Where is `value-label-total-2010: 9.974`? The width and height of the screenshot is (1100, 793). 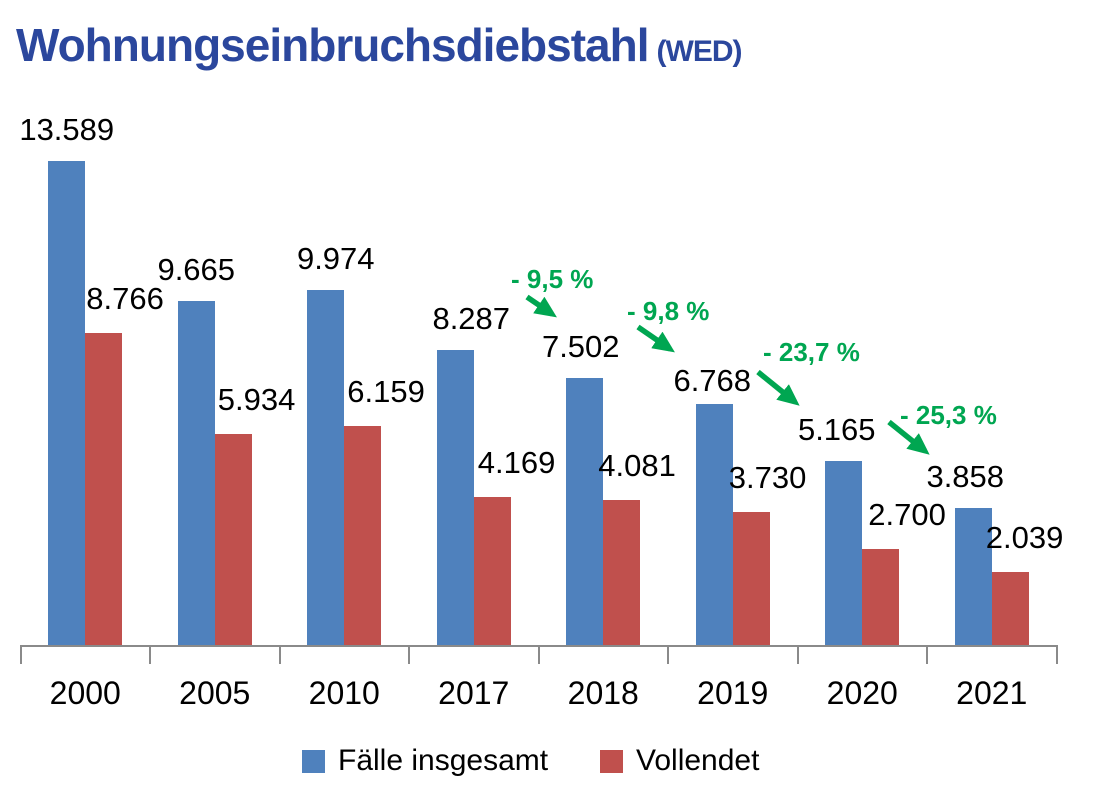
value-label-total-2010: 9.974 is located at coordinates (335, 258).